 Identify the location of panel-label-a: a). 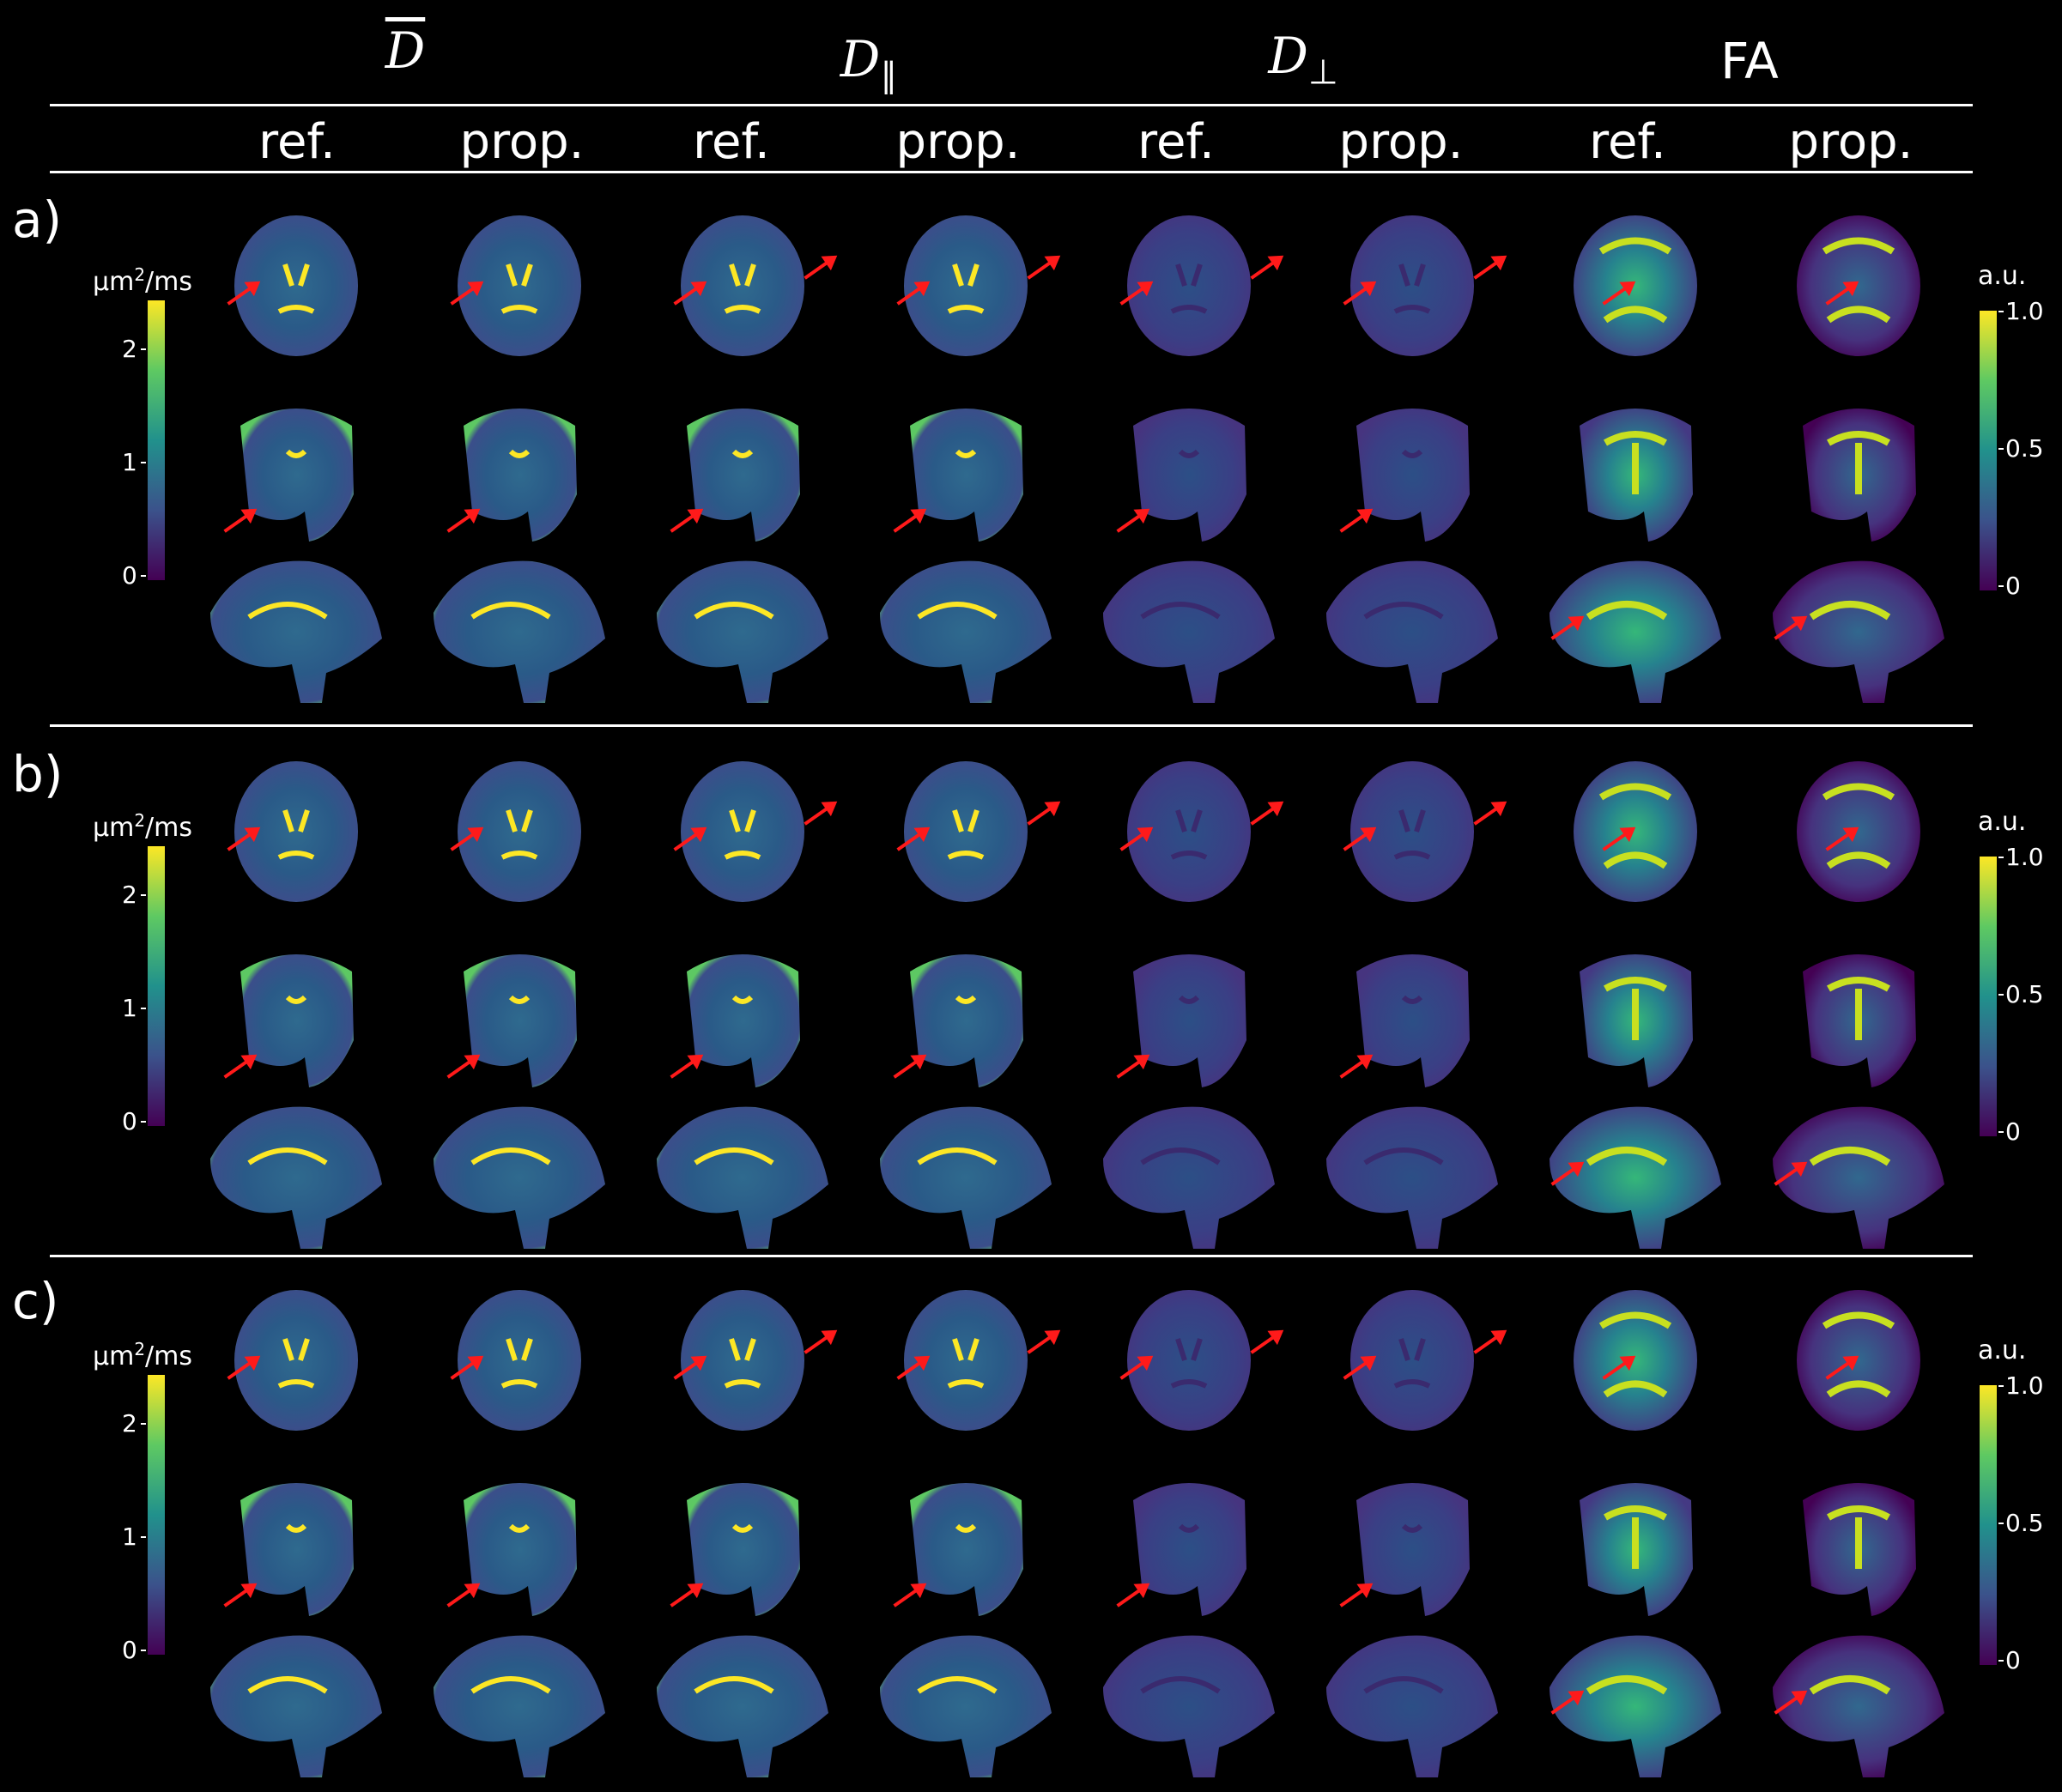
(37, 220).